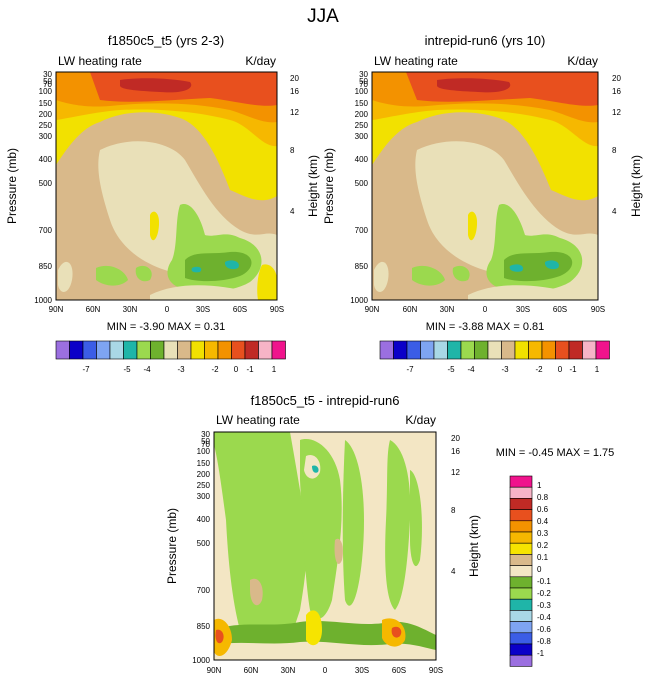  What do you see at coordinates (156, 85) in the screenshot?
I see `left-dark-red-core` at bounding box center [156, 85].